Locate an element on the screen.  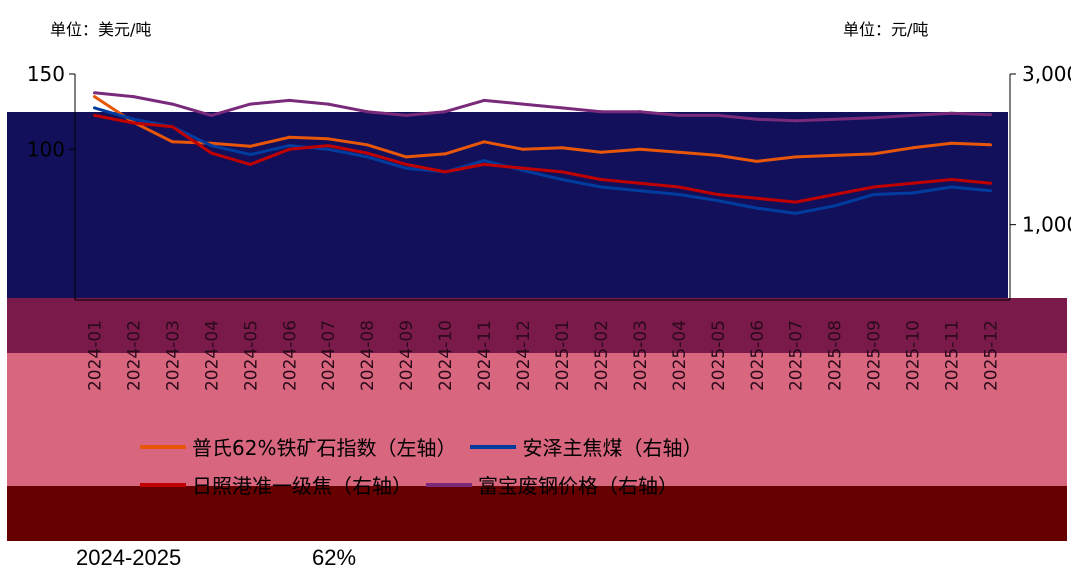
x-tick-label: 2024-01 is located at coordinates (95, 355).